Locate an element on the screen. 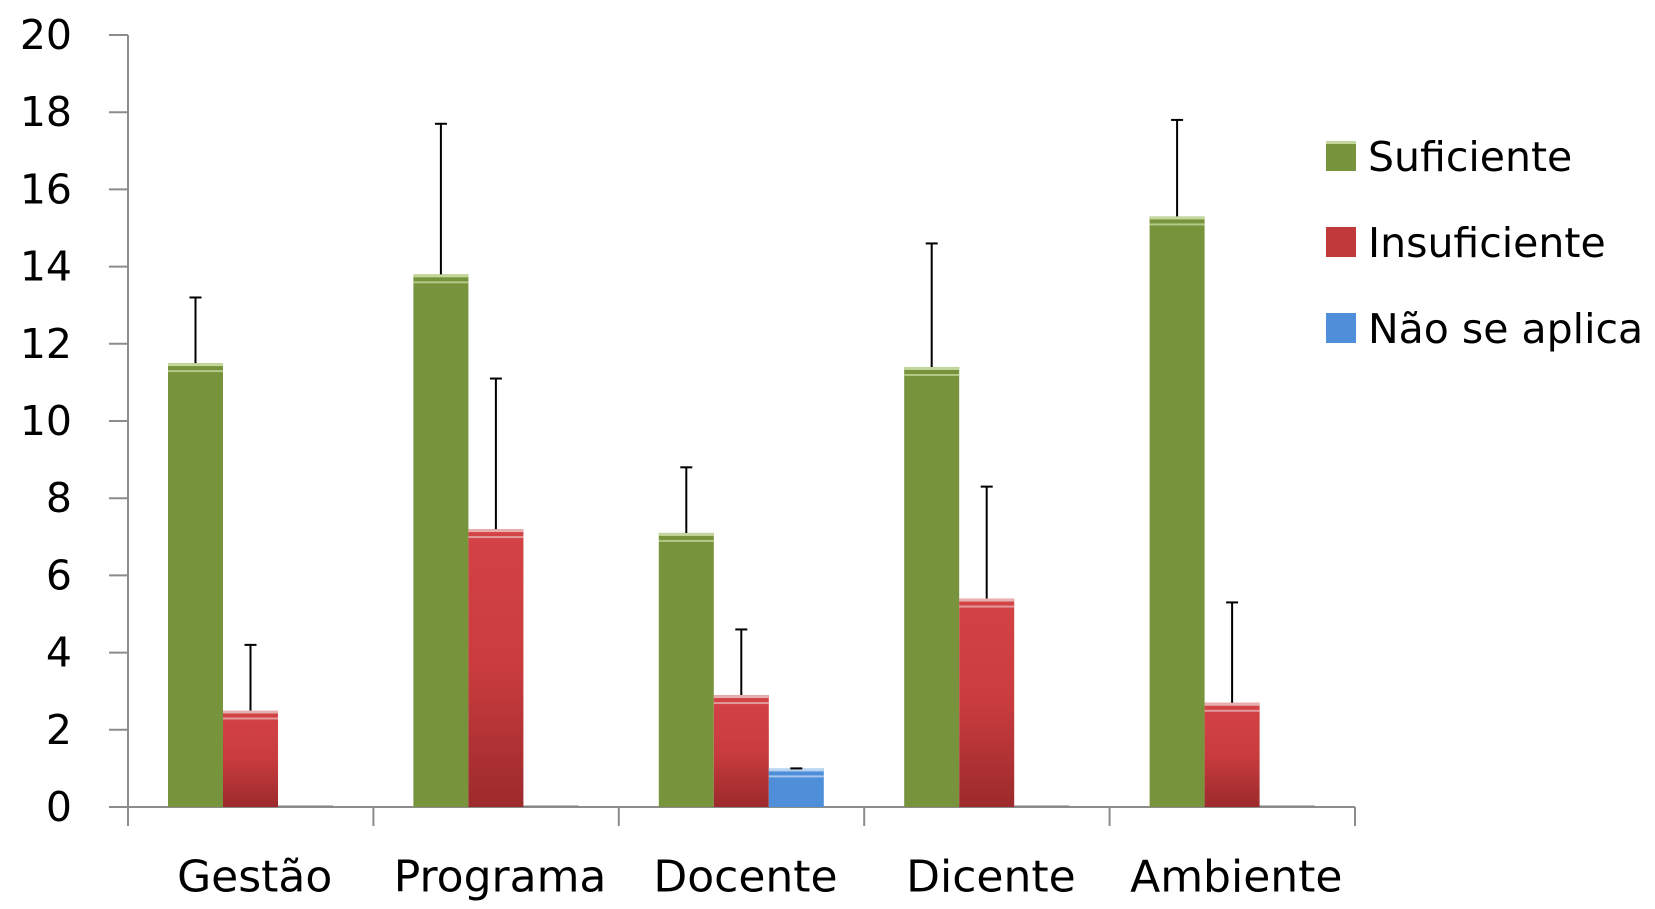  x-tick-label: Gestão is located at coordinates (254, 877).